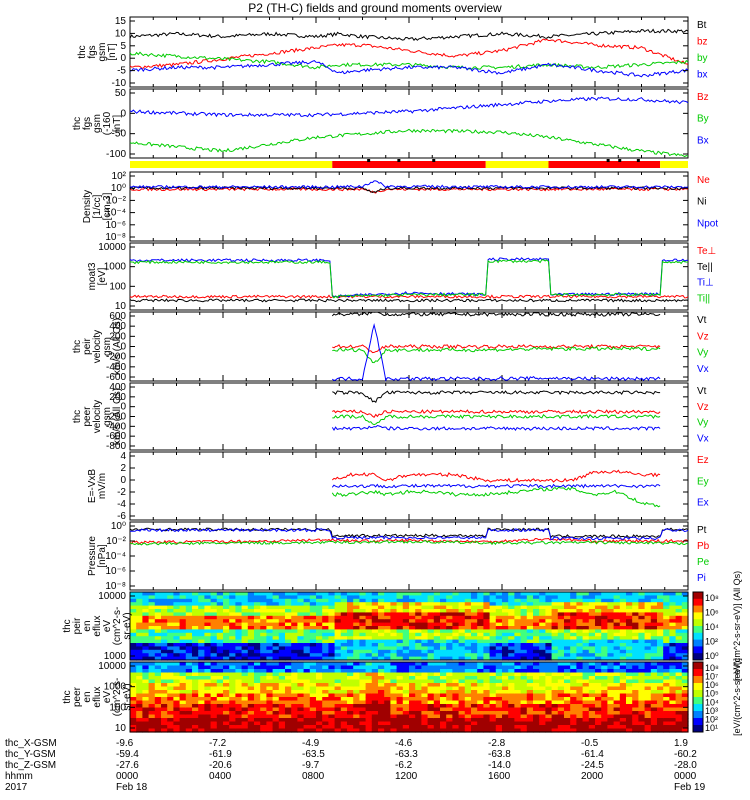 The height and width of the screenshot is (800, 750). Describe the element at coordinates (107, 697) in the screenshot. I see `peer-spectrogram-ylabel-line: eV` at that location.